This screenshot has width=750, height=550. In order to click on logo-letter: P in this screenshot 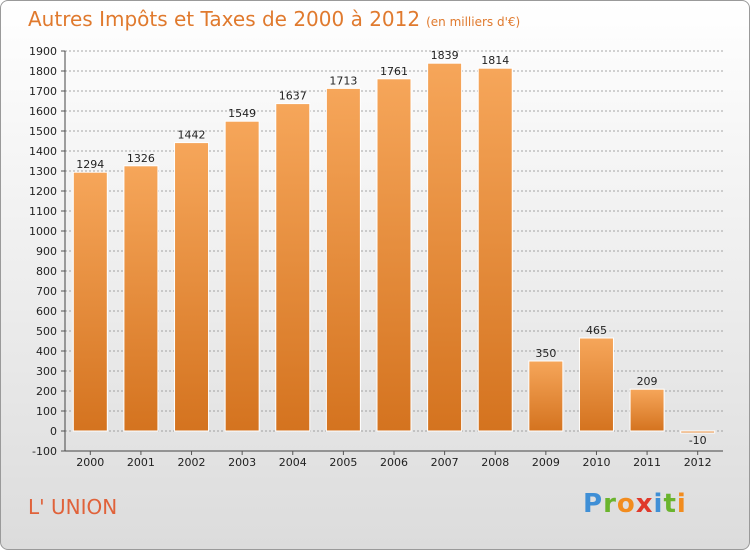, I will do `click(593, 504)`.